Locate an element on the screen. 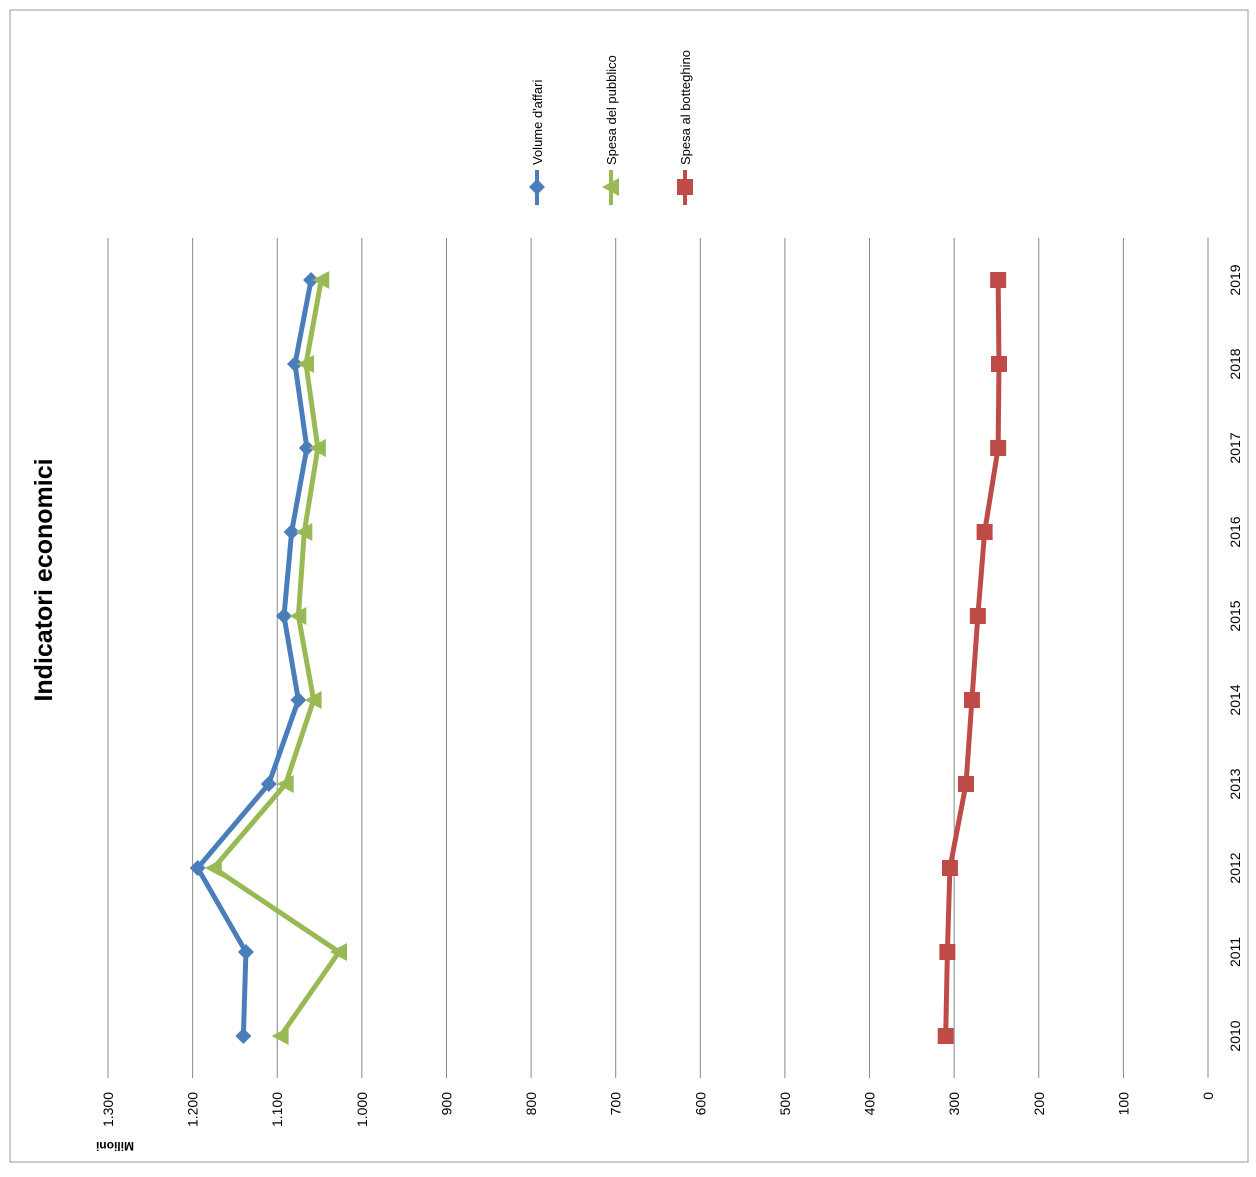 This screenshot has width=1256, height=1177. x-tick-label: 2011 is located at coordinates (1235, 952).